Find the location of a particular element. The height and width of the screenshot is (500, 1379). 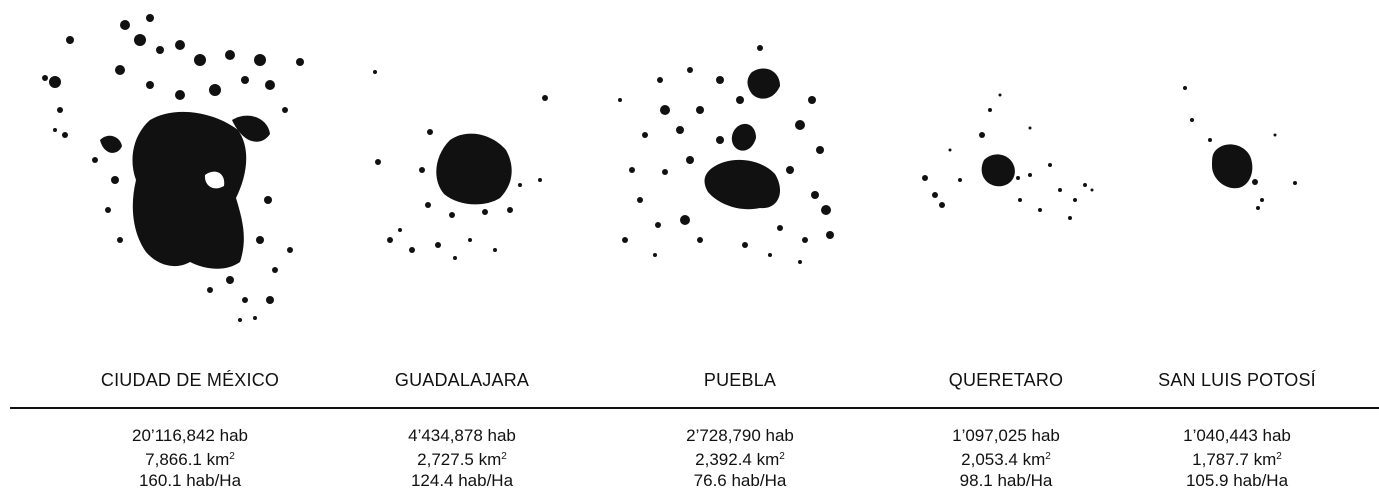

footprint-ciudad-de-mexico-scatter is located at coordinates (173, 168).